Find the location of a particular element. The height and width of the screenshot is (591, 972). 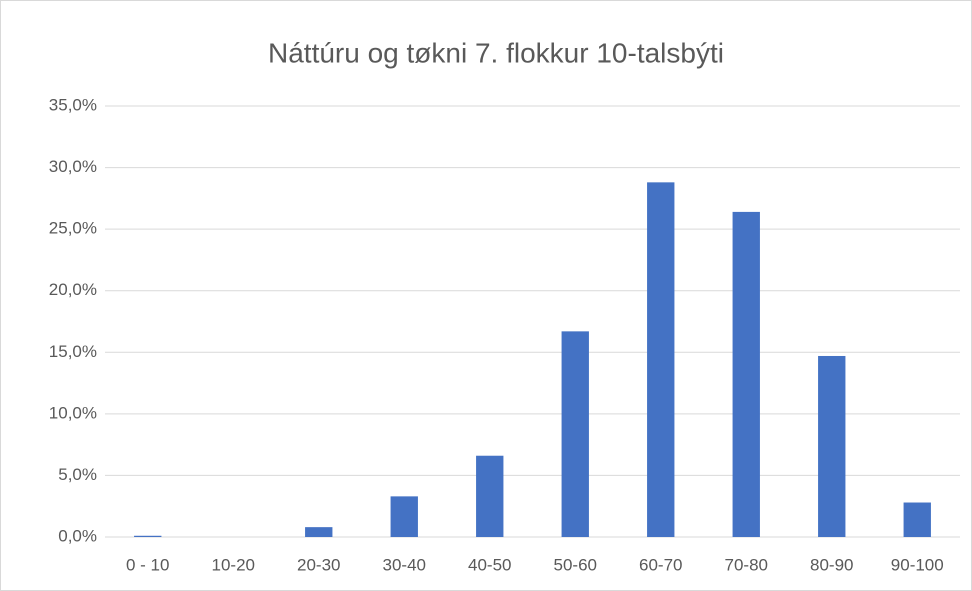

x-tick-label: 60-70 is located at coordinates (660, 564).